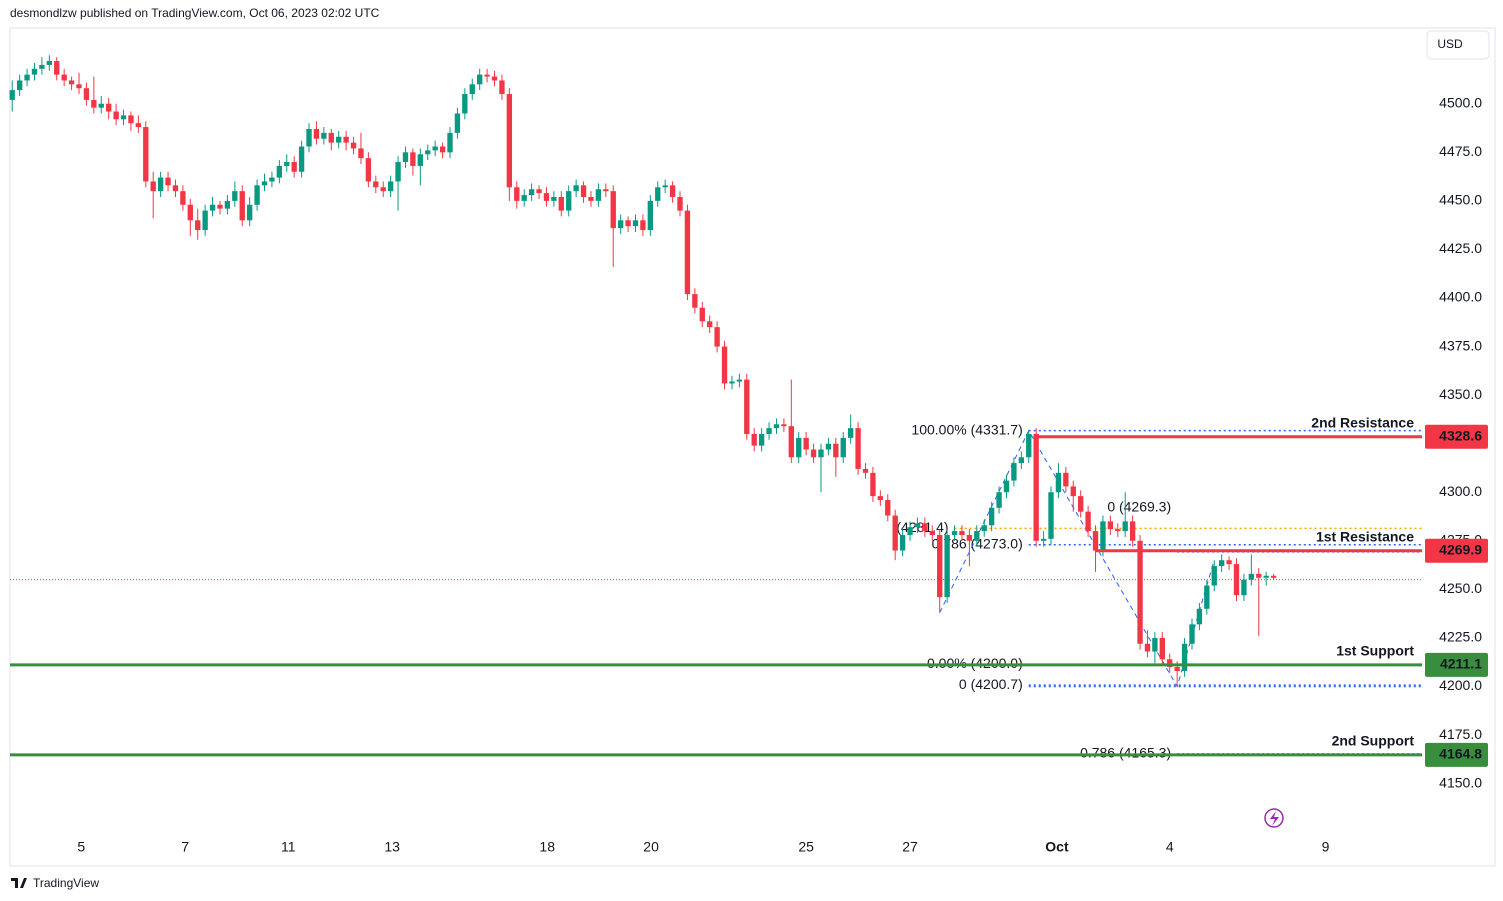 The width and height of the screenshot is (1503, 901). What do you see at coordinates (1460, 782) in the screenshot?
I see `y-tick-label: 4150.0` at bounding box center [1460, 782].